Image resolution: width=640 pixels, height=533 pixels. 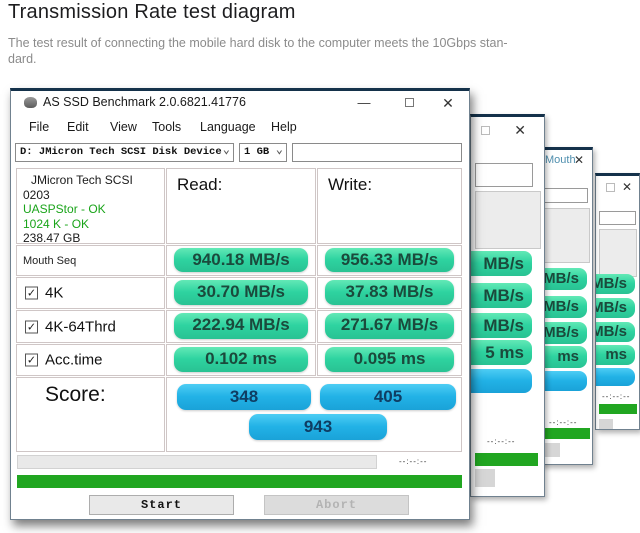 I want to click on maximize-icon, so click(x=409, y=102).